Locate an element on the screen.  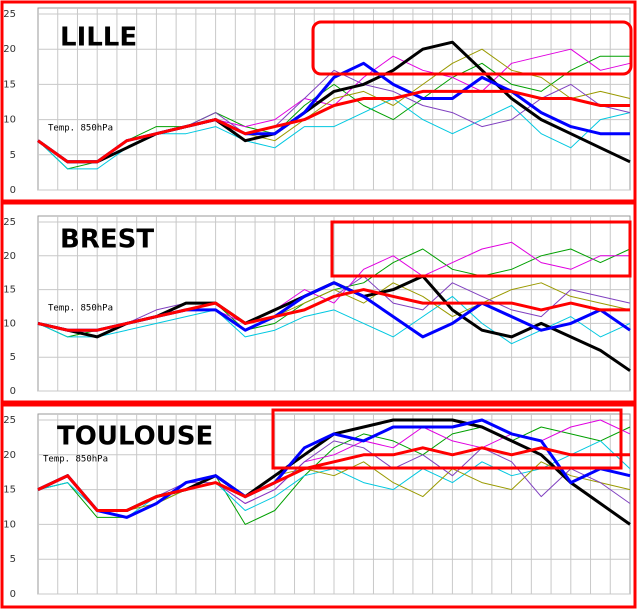
chart-title: TOULOUSE is located at coordinates (135, 437).